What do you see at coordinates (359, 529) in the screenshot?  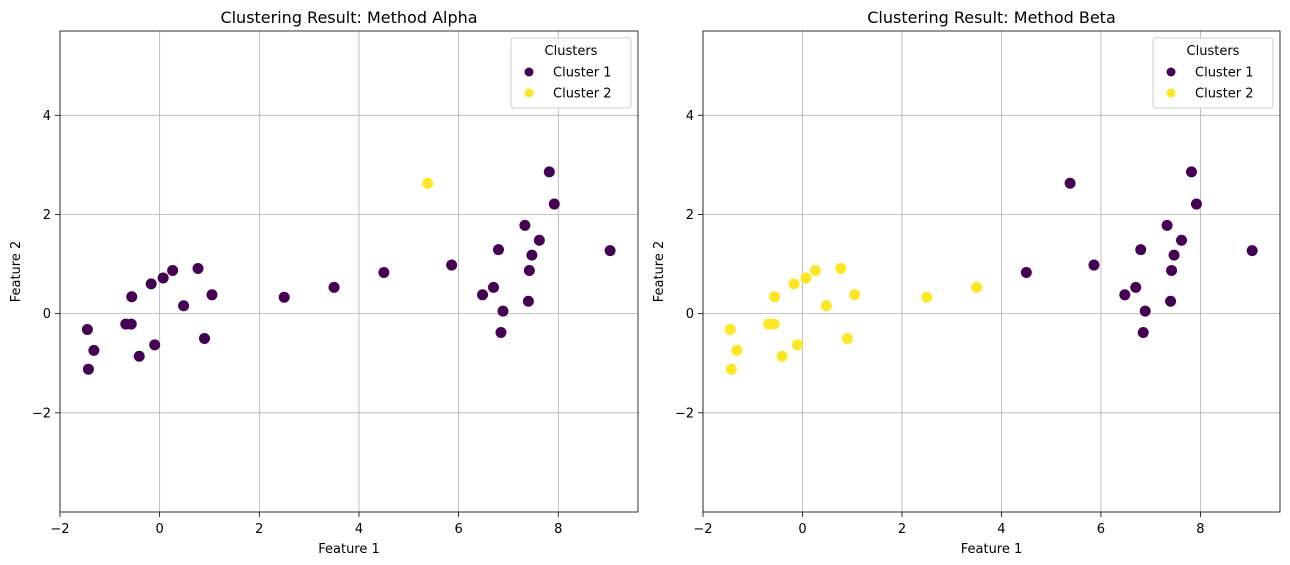 I see `x-tick-label: 4` at bounding box center [359, 529].